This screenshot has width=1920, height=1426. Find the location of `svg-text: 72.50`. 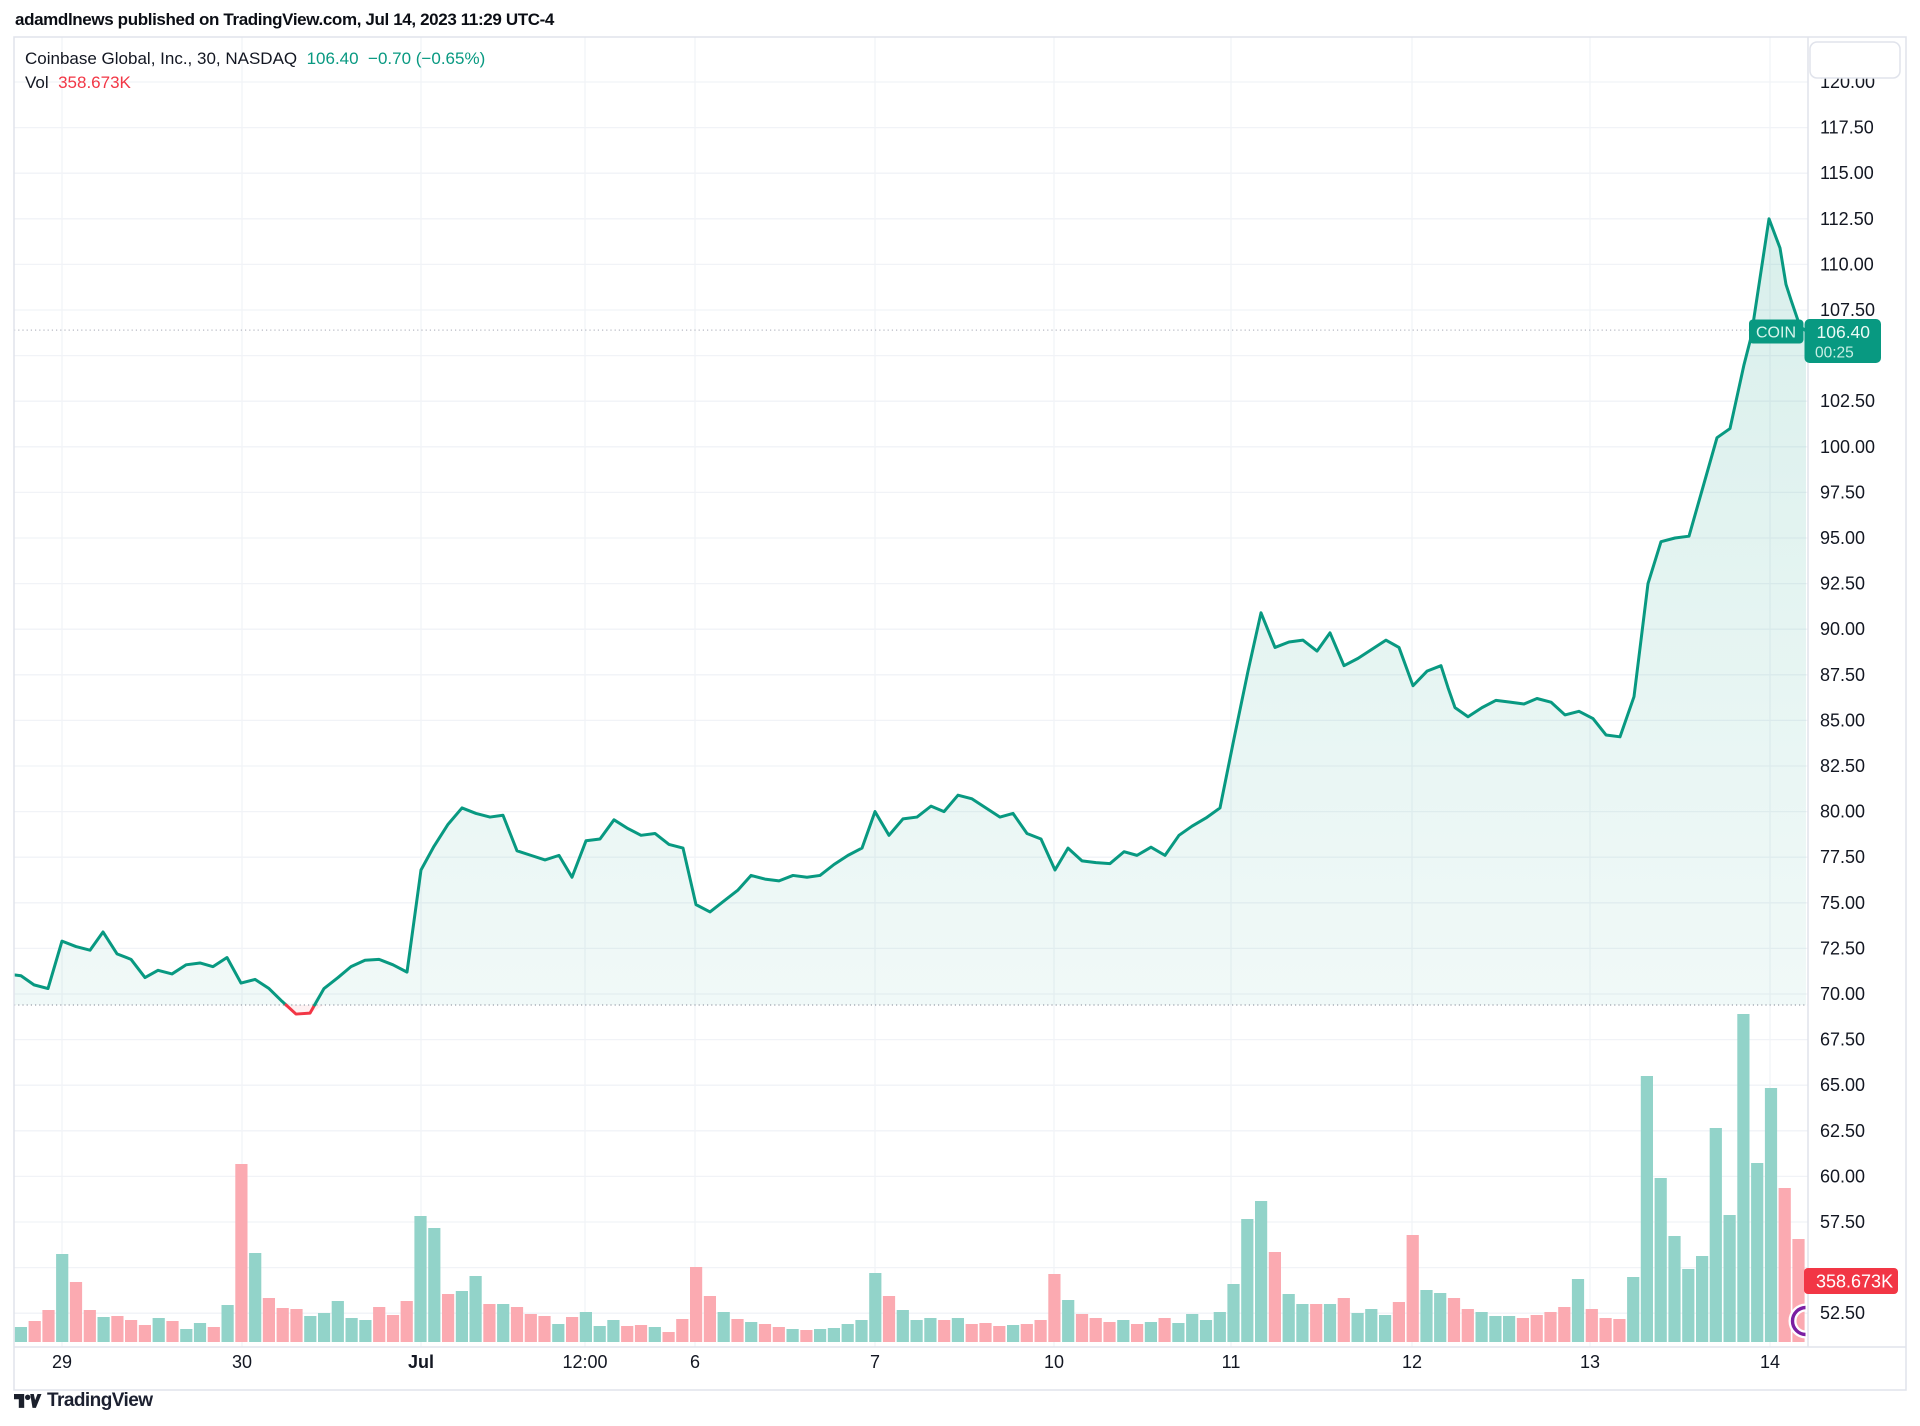

svg-text: 72.50 is located at coordinates (1842, 948).